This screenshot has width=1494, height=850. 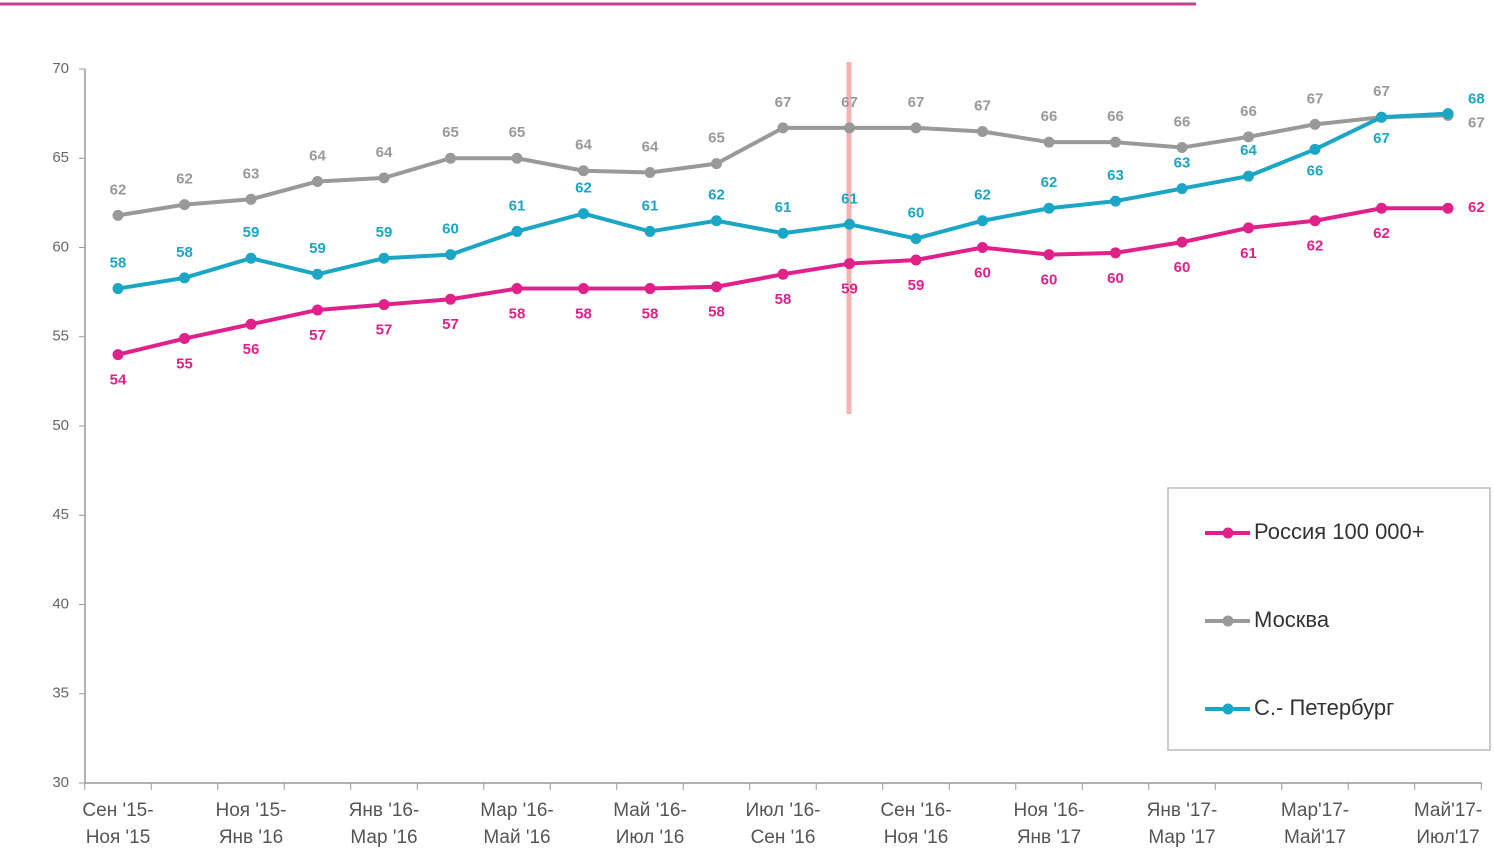 I want to click on y-tick-label: 45, so click(x=60, y=514).